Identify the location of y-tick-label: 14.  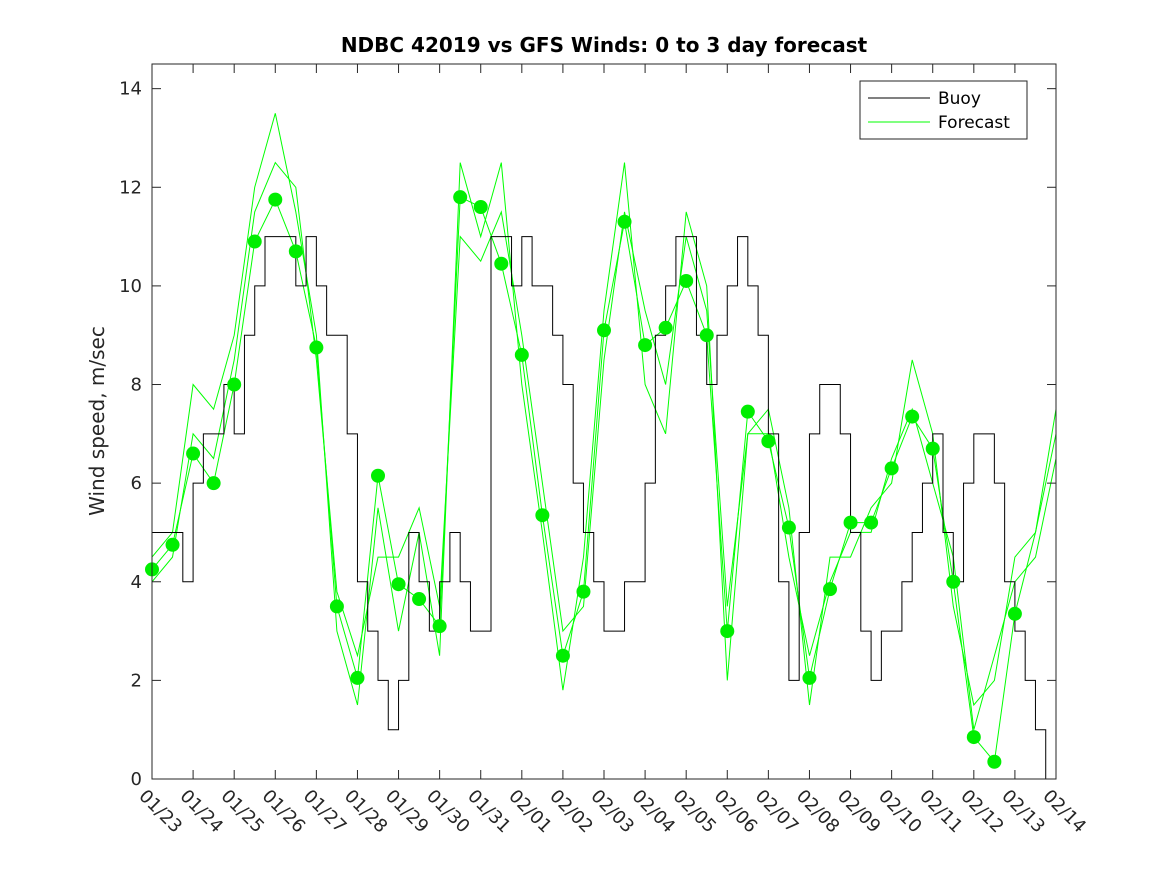
(130, 89).